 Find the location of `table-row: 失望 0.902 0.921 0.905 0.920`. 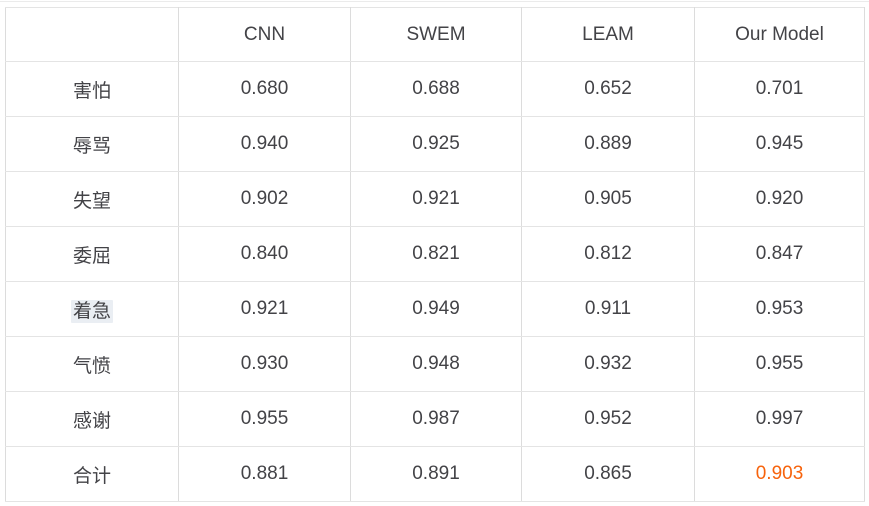

table-row: 失望 0.902 0.921 0.905 0.920 is located at coordinates (435, 199).